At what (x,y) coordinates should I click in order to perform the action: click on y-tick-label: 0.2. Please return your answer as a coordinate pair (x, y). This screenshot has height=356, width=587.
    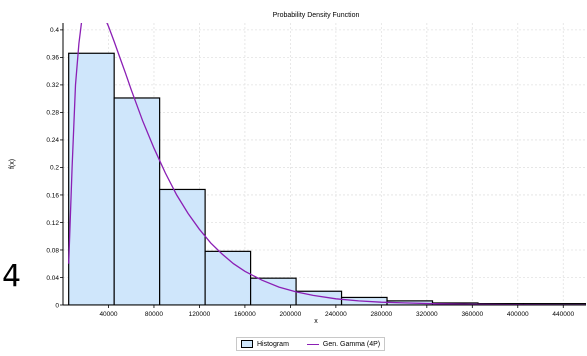
    Looking at the image, I should click on (54, 168).